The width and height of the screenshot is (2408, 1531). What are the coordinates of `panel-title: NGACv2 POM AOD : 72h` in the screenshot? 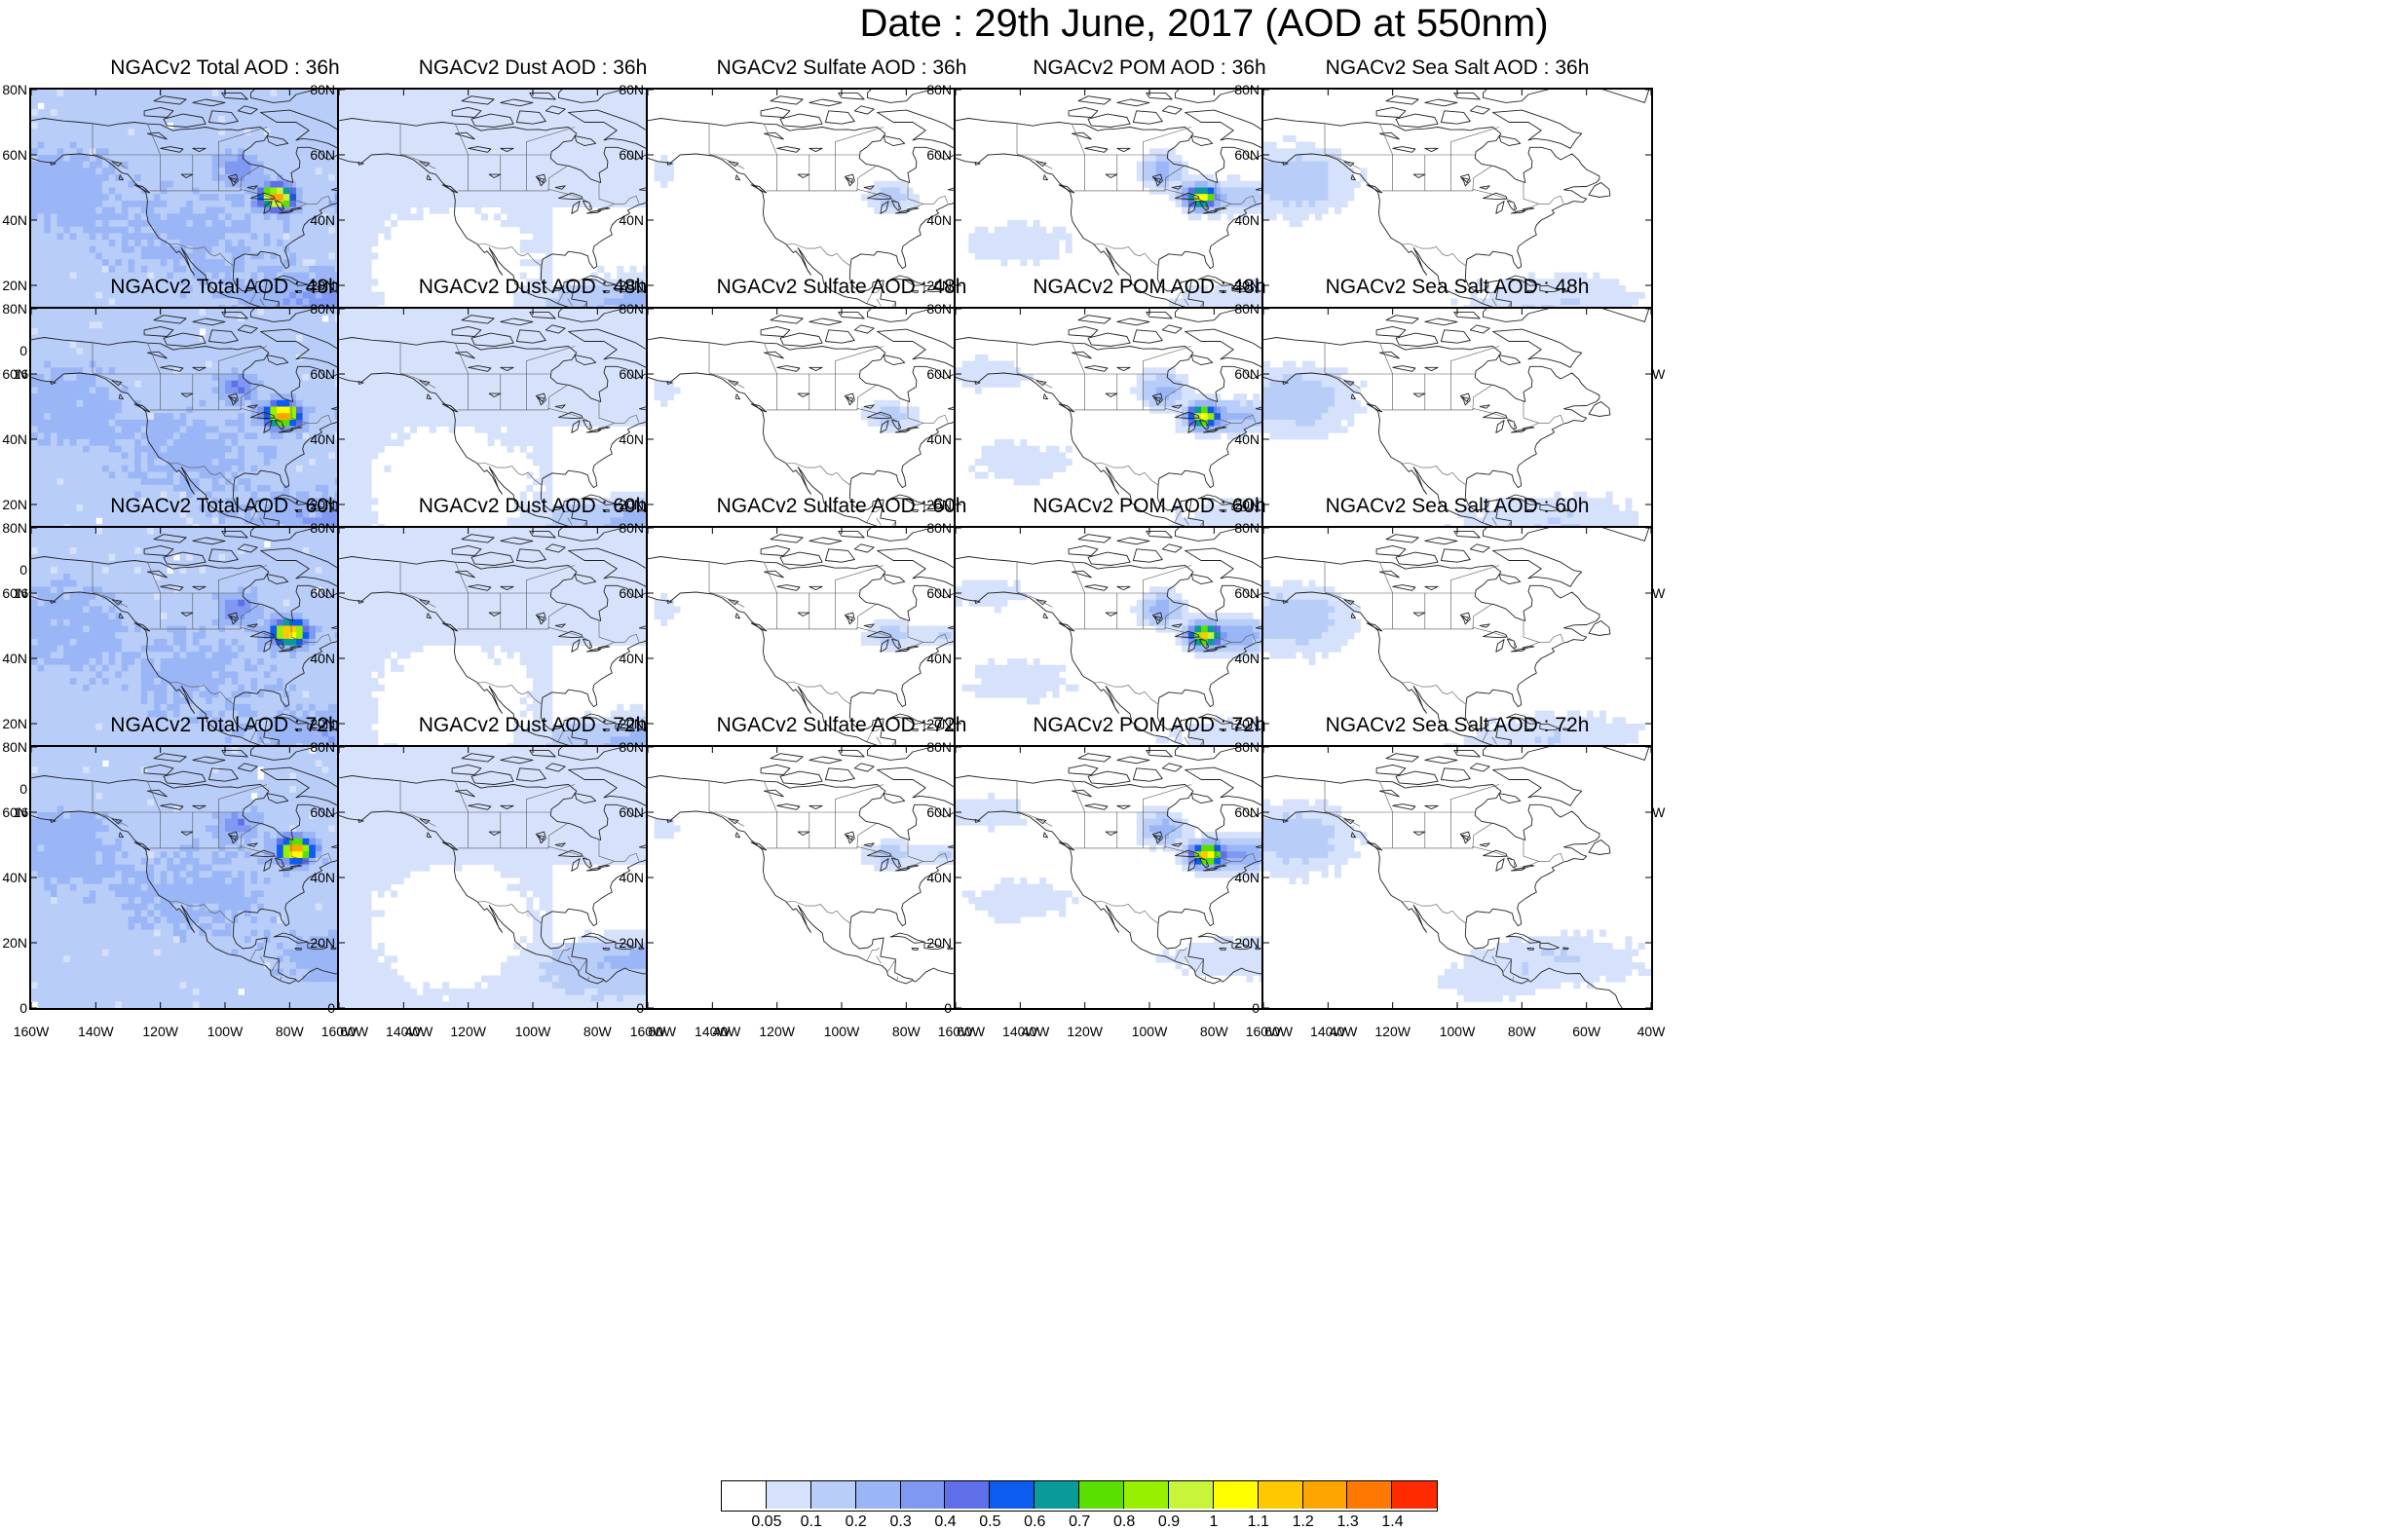 It's located at (1149, 725).